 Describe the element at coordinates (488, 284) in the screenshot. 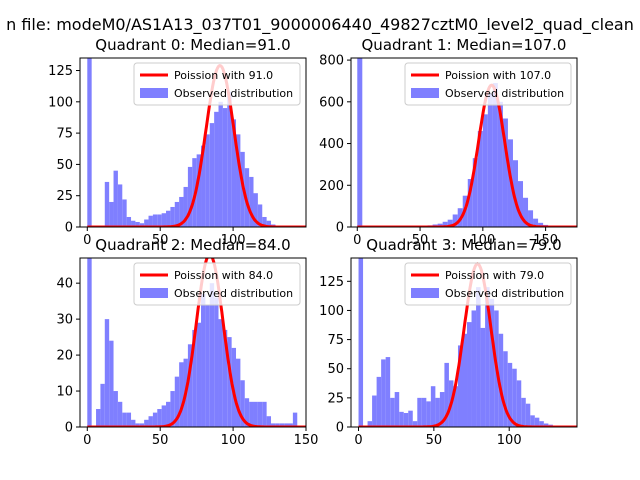

I see `legend: Poission with 79.0 Observed distribution` at that location.